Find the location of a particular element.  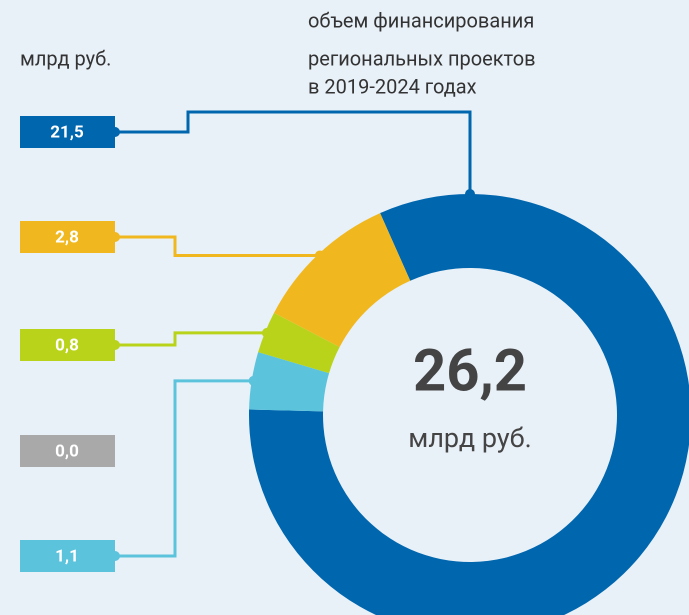

value-label: 0,8 is located at coordinates (67, 345).